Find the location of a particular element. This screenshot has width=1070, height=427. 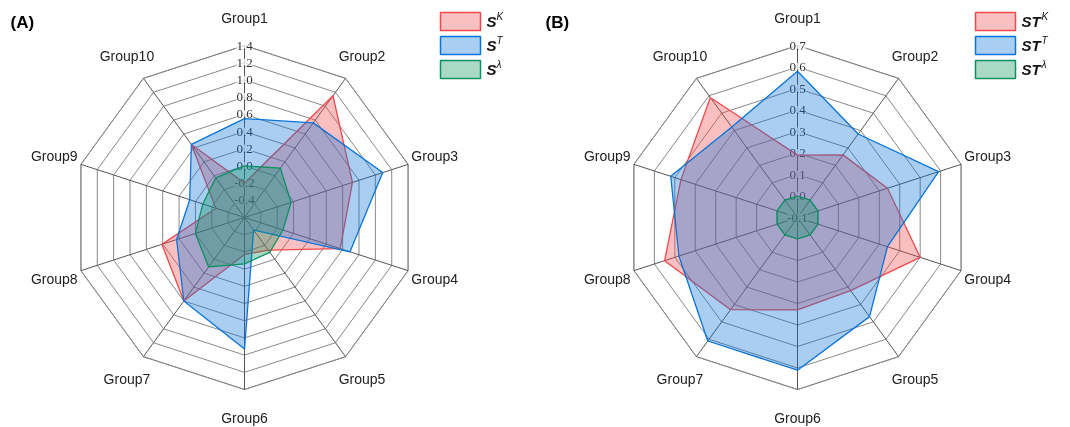

y-tick-label: 0.7 is located at coordinates (798, 45).